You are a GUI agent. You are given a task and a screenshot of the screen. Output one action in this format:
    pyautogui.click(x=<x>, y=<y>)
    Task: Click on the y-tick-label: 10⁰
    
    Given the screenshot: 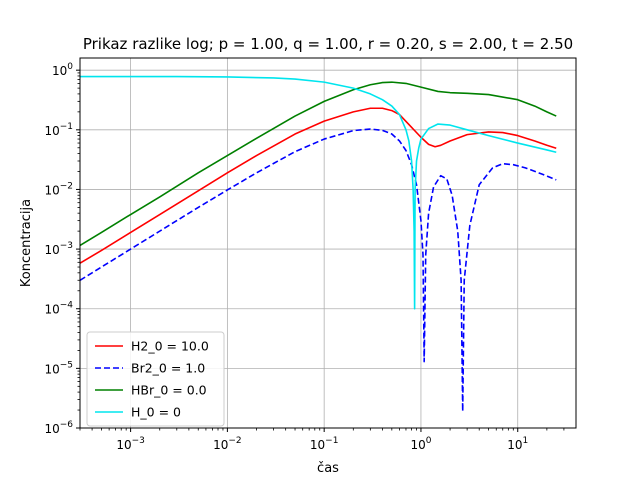 What is the action you would take?
    pyautogui.click(x=62, y=70)
    